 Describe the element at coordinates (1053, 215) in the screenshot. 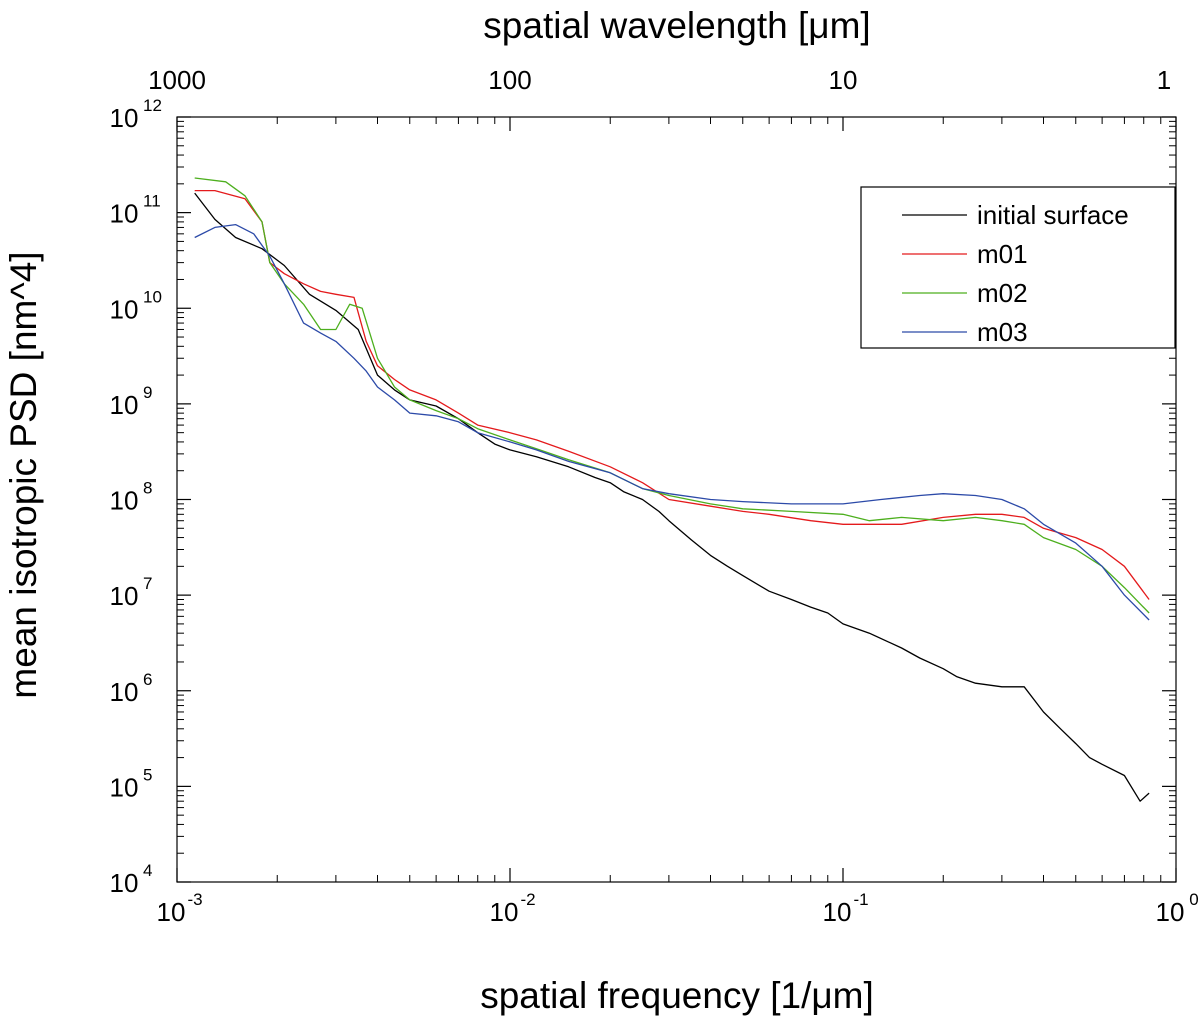

I see `legend-label: initial surface` at that location.